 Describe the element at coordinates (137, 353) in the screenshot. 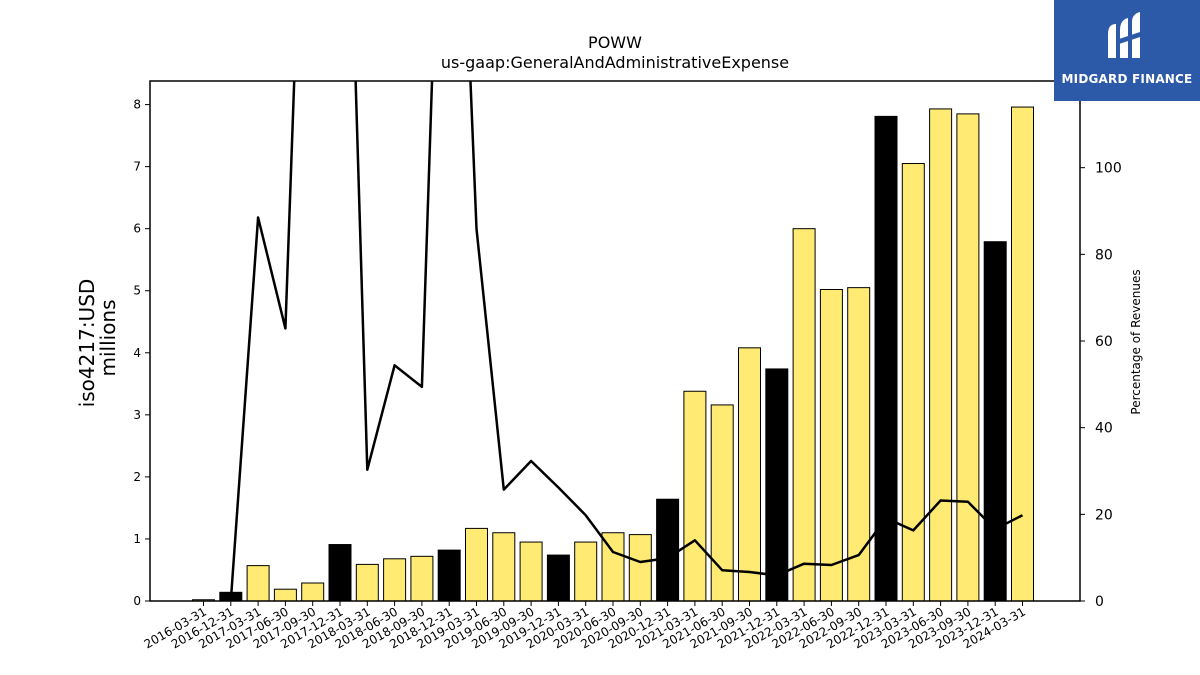

I see `left-tick-label: 4` at that location.